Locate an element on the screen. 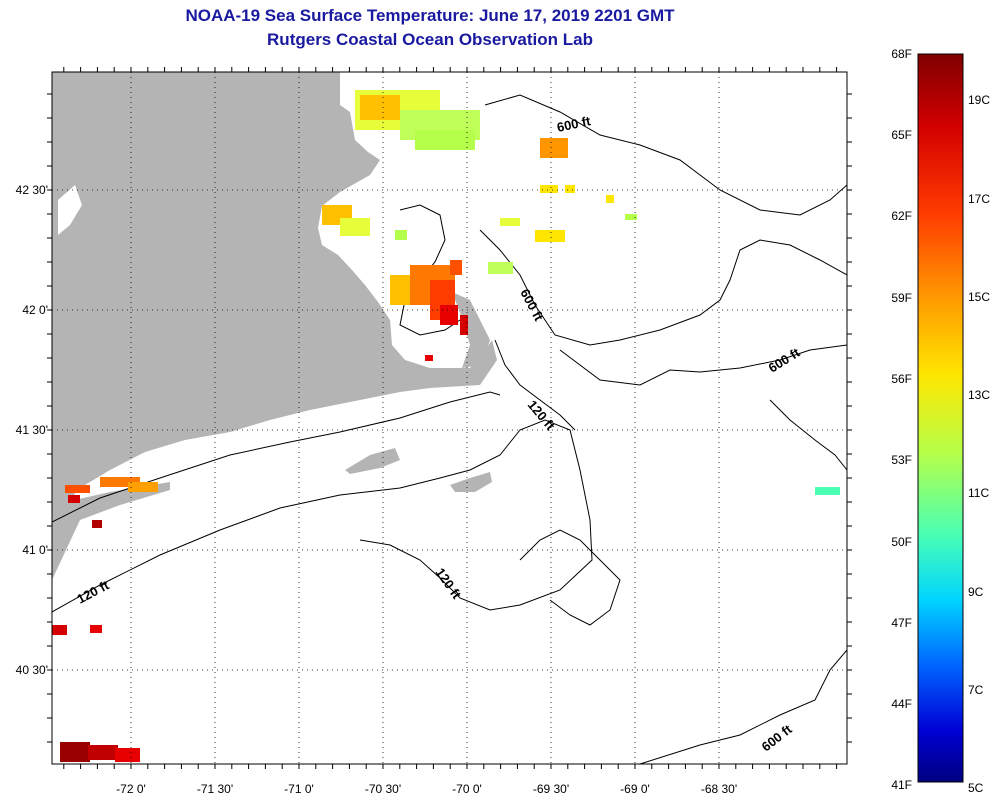 The image size is (992, 802). contour-600ft-mid is located at coordinates (663, 287).